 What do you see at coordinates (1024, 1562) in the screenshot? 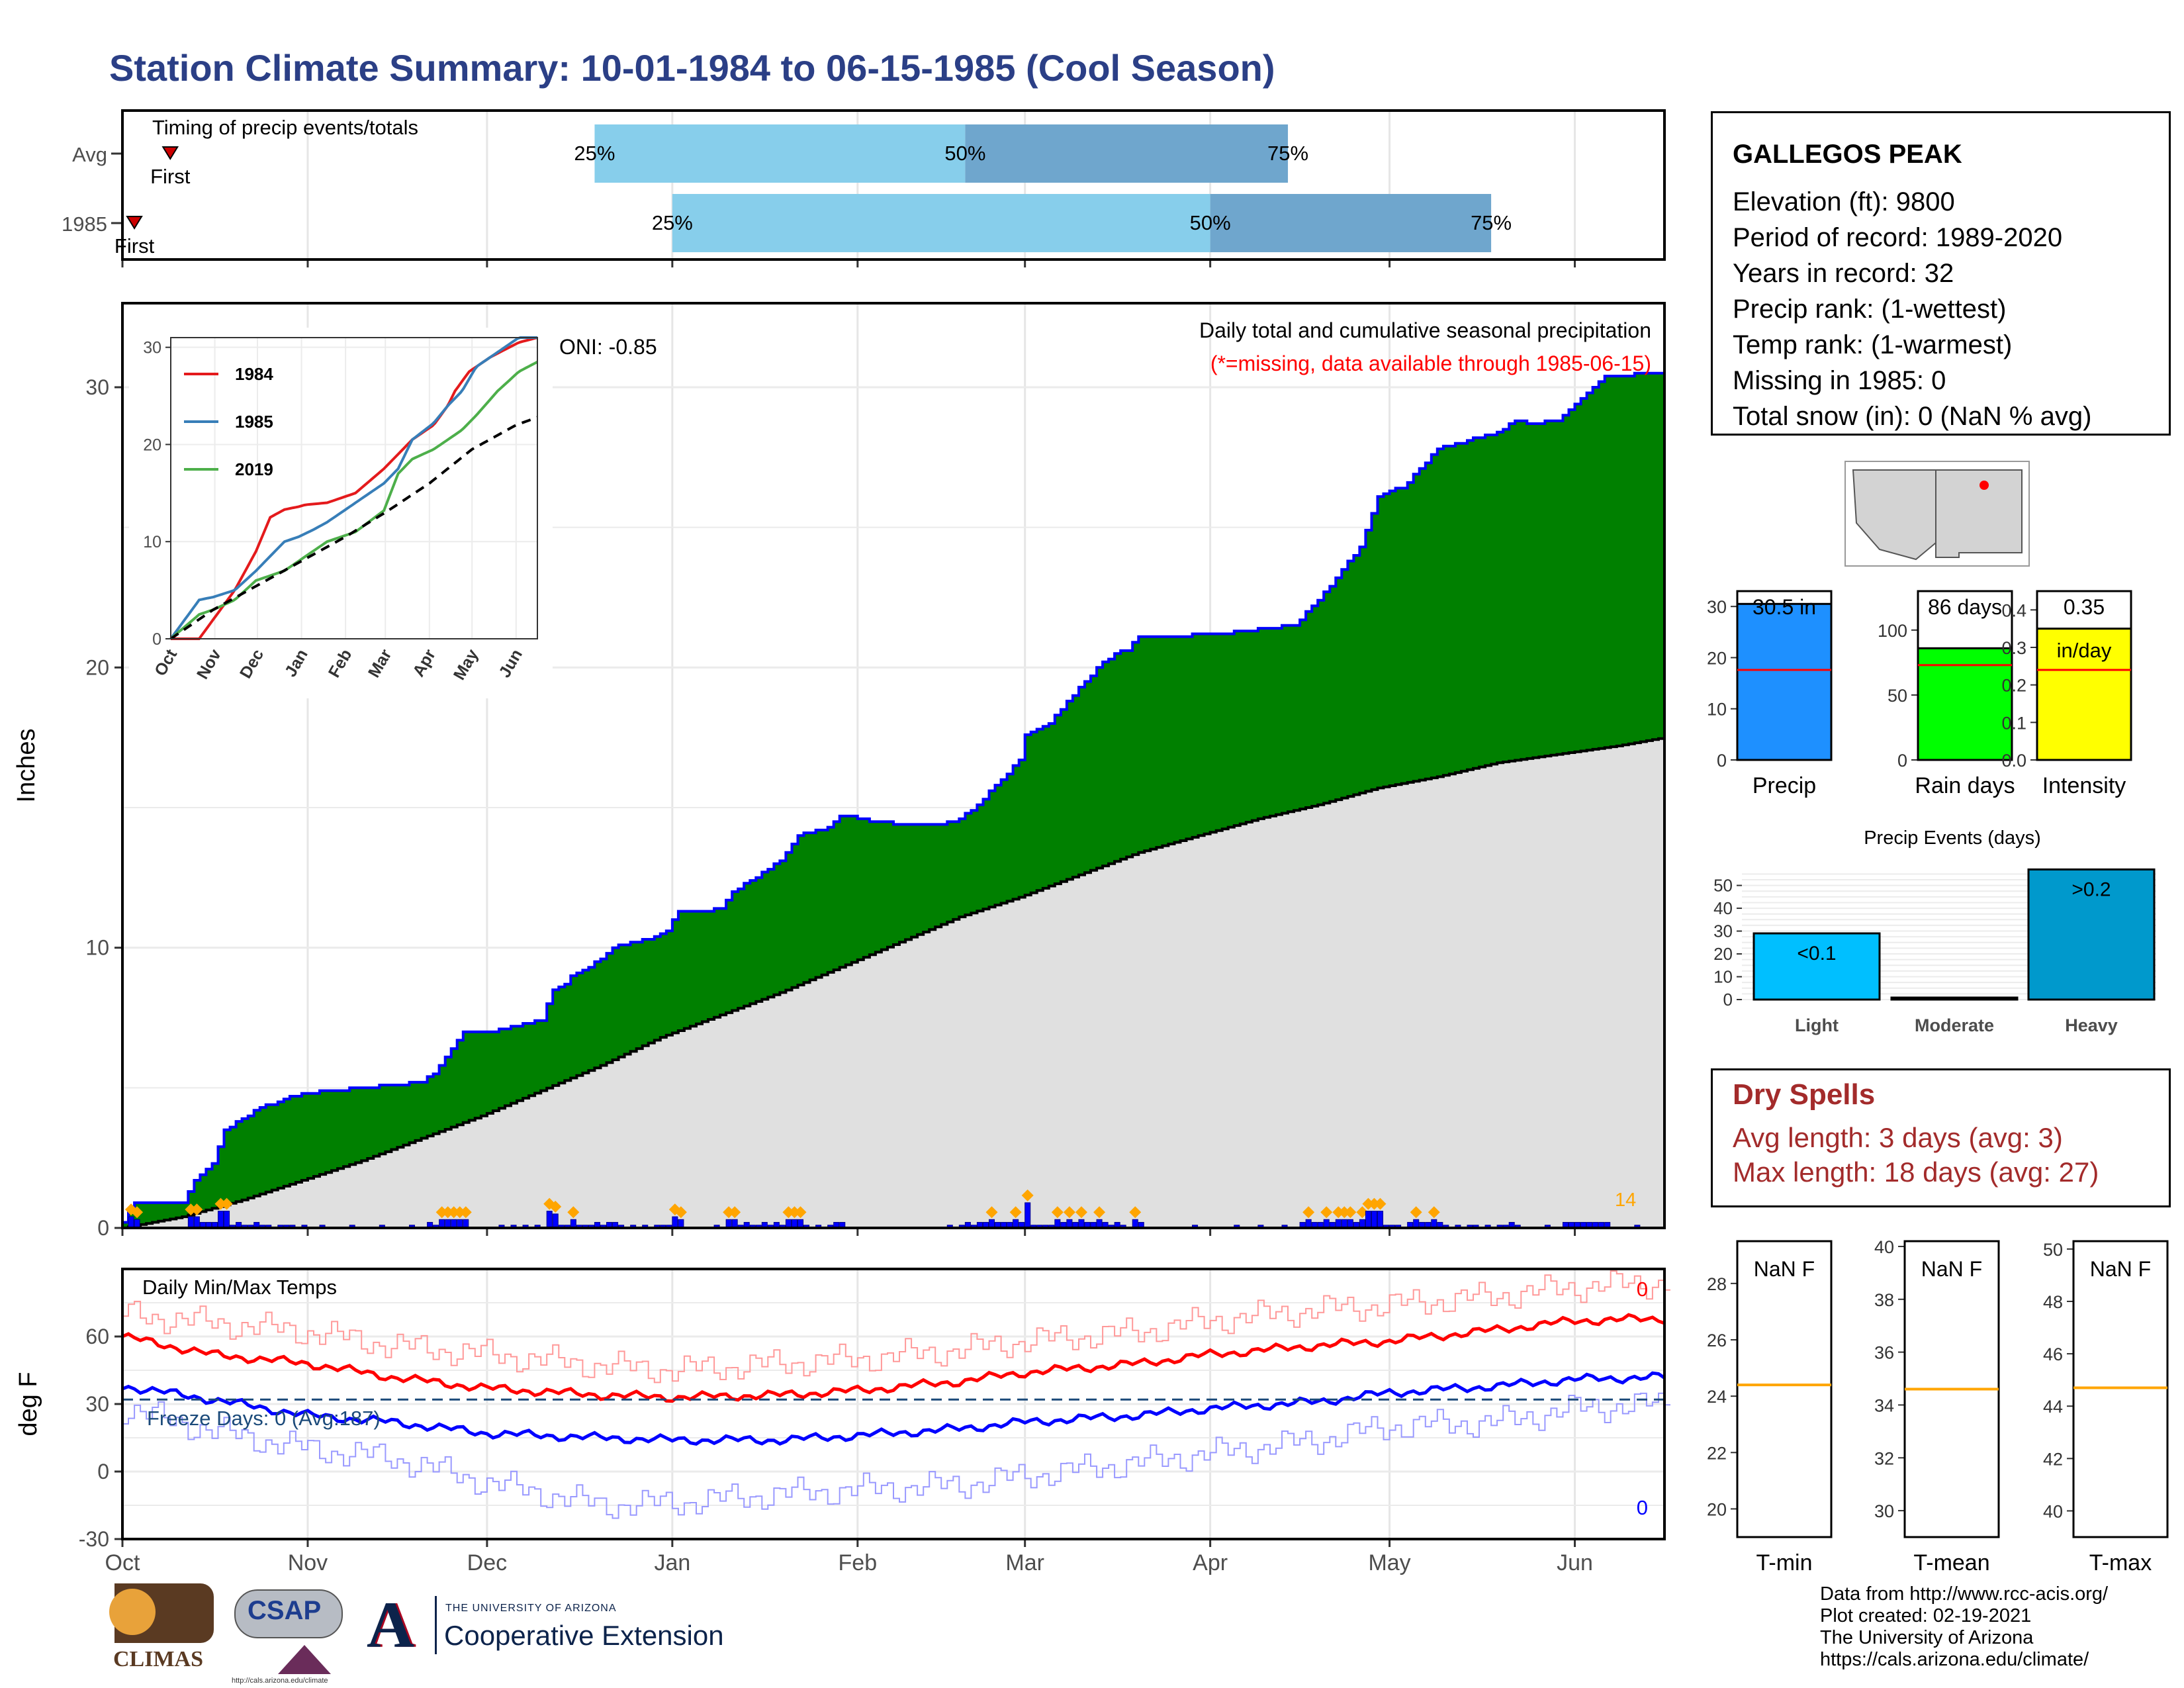
I see `temp-xtick-label: Mar` at bounding box center [1024, 1562].